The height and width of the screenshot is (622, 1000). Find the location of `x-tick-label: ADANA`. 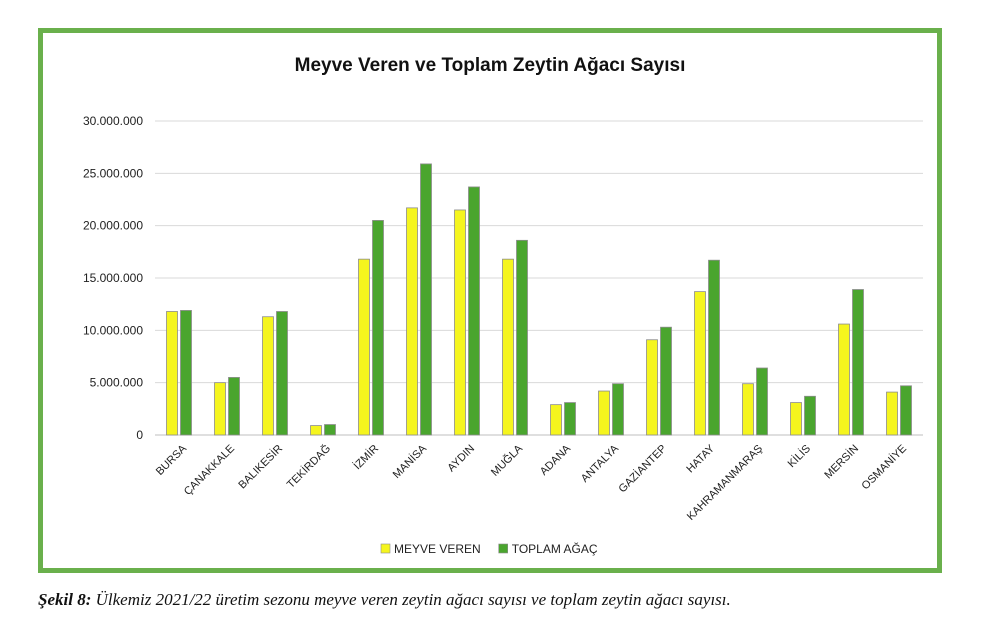

x-tick-label: ADANA is located at coordinates (556, 460).